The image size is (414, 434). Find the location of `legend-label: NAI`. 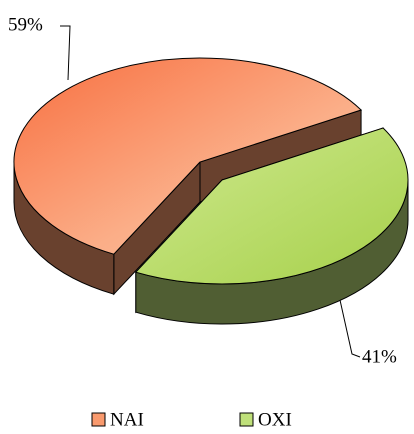

legend-label: NAI is located at coordinates (127, 419).